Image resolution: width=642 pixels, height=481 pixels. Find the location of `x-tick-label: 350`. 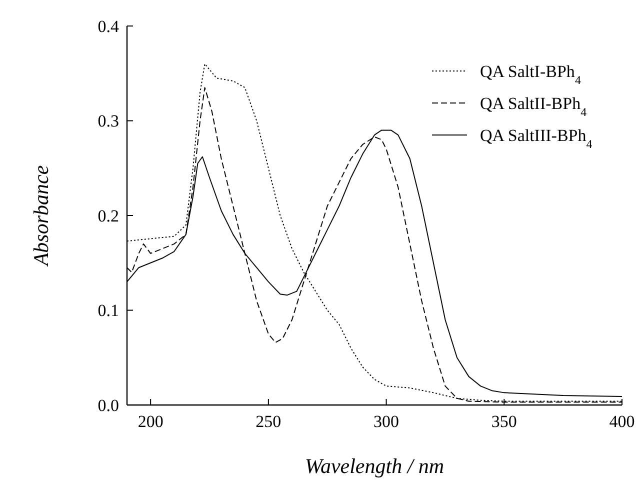

x-tick-label: 350 is located at coordinates (504, 421).